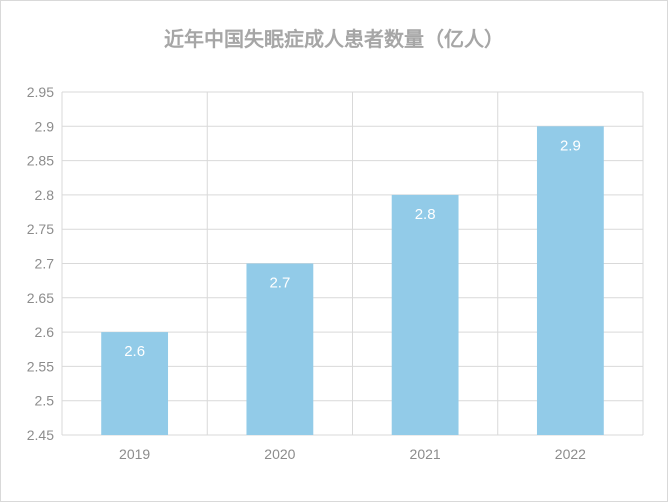 The image size is (668, 502). Describe the element at coordinates (45, 264) in the screenshot. I see `y-tick-label: 2.7` at that location.